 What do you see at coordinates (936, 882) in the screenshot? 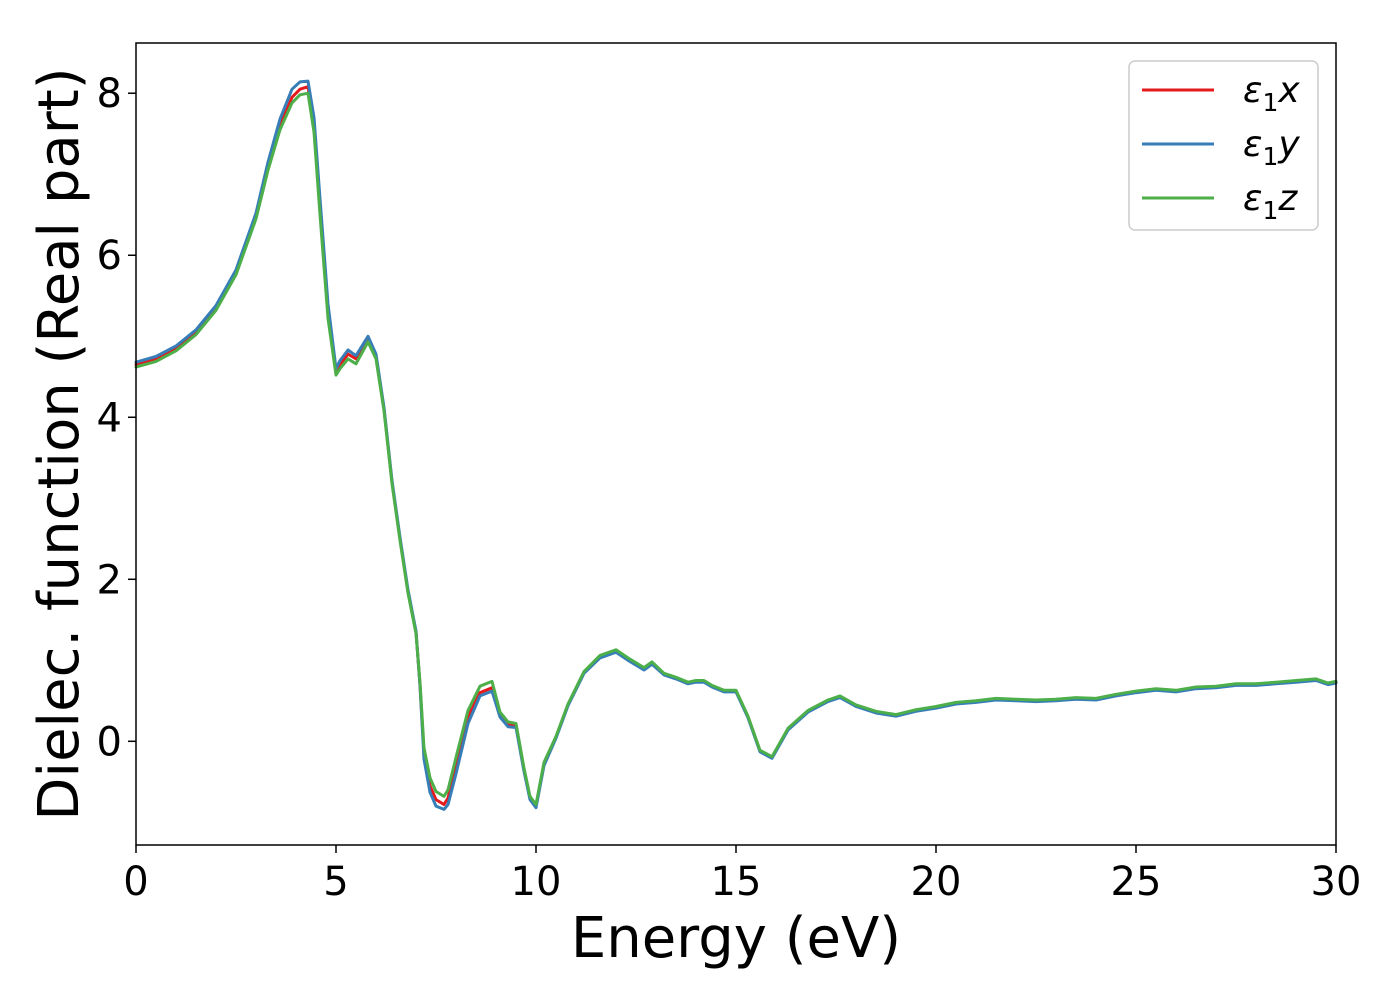
I see `x-tick-label: 20` at bounding box center [936, 882].